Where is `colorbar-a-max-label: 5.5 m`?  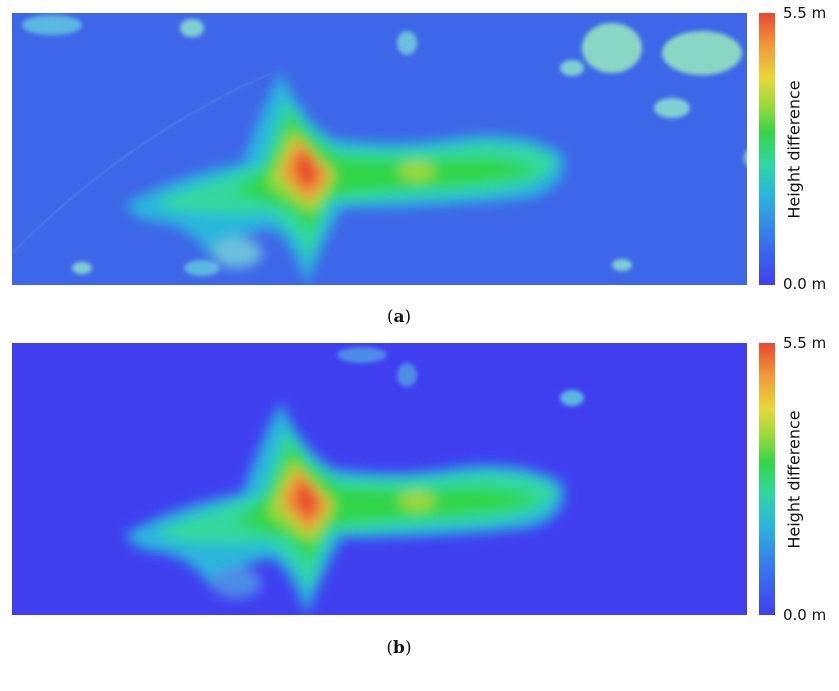
colorbar-a-max-label: 5.5 m is located at coordinates (805, 13).